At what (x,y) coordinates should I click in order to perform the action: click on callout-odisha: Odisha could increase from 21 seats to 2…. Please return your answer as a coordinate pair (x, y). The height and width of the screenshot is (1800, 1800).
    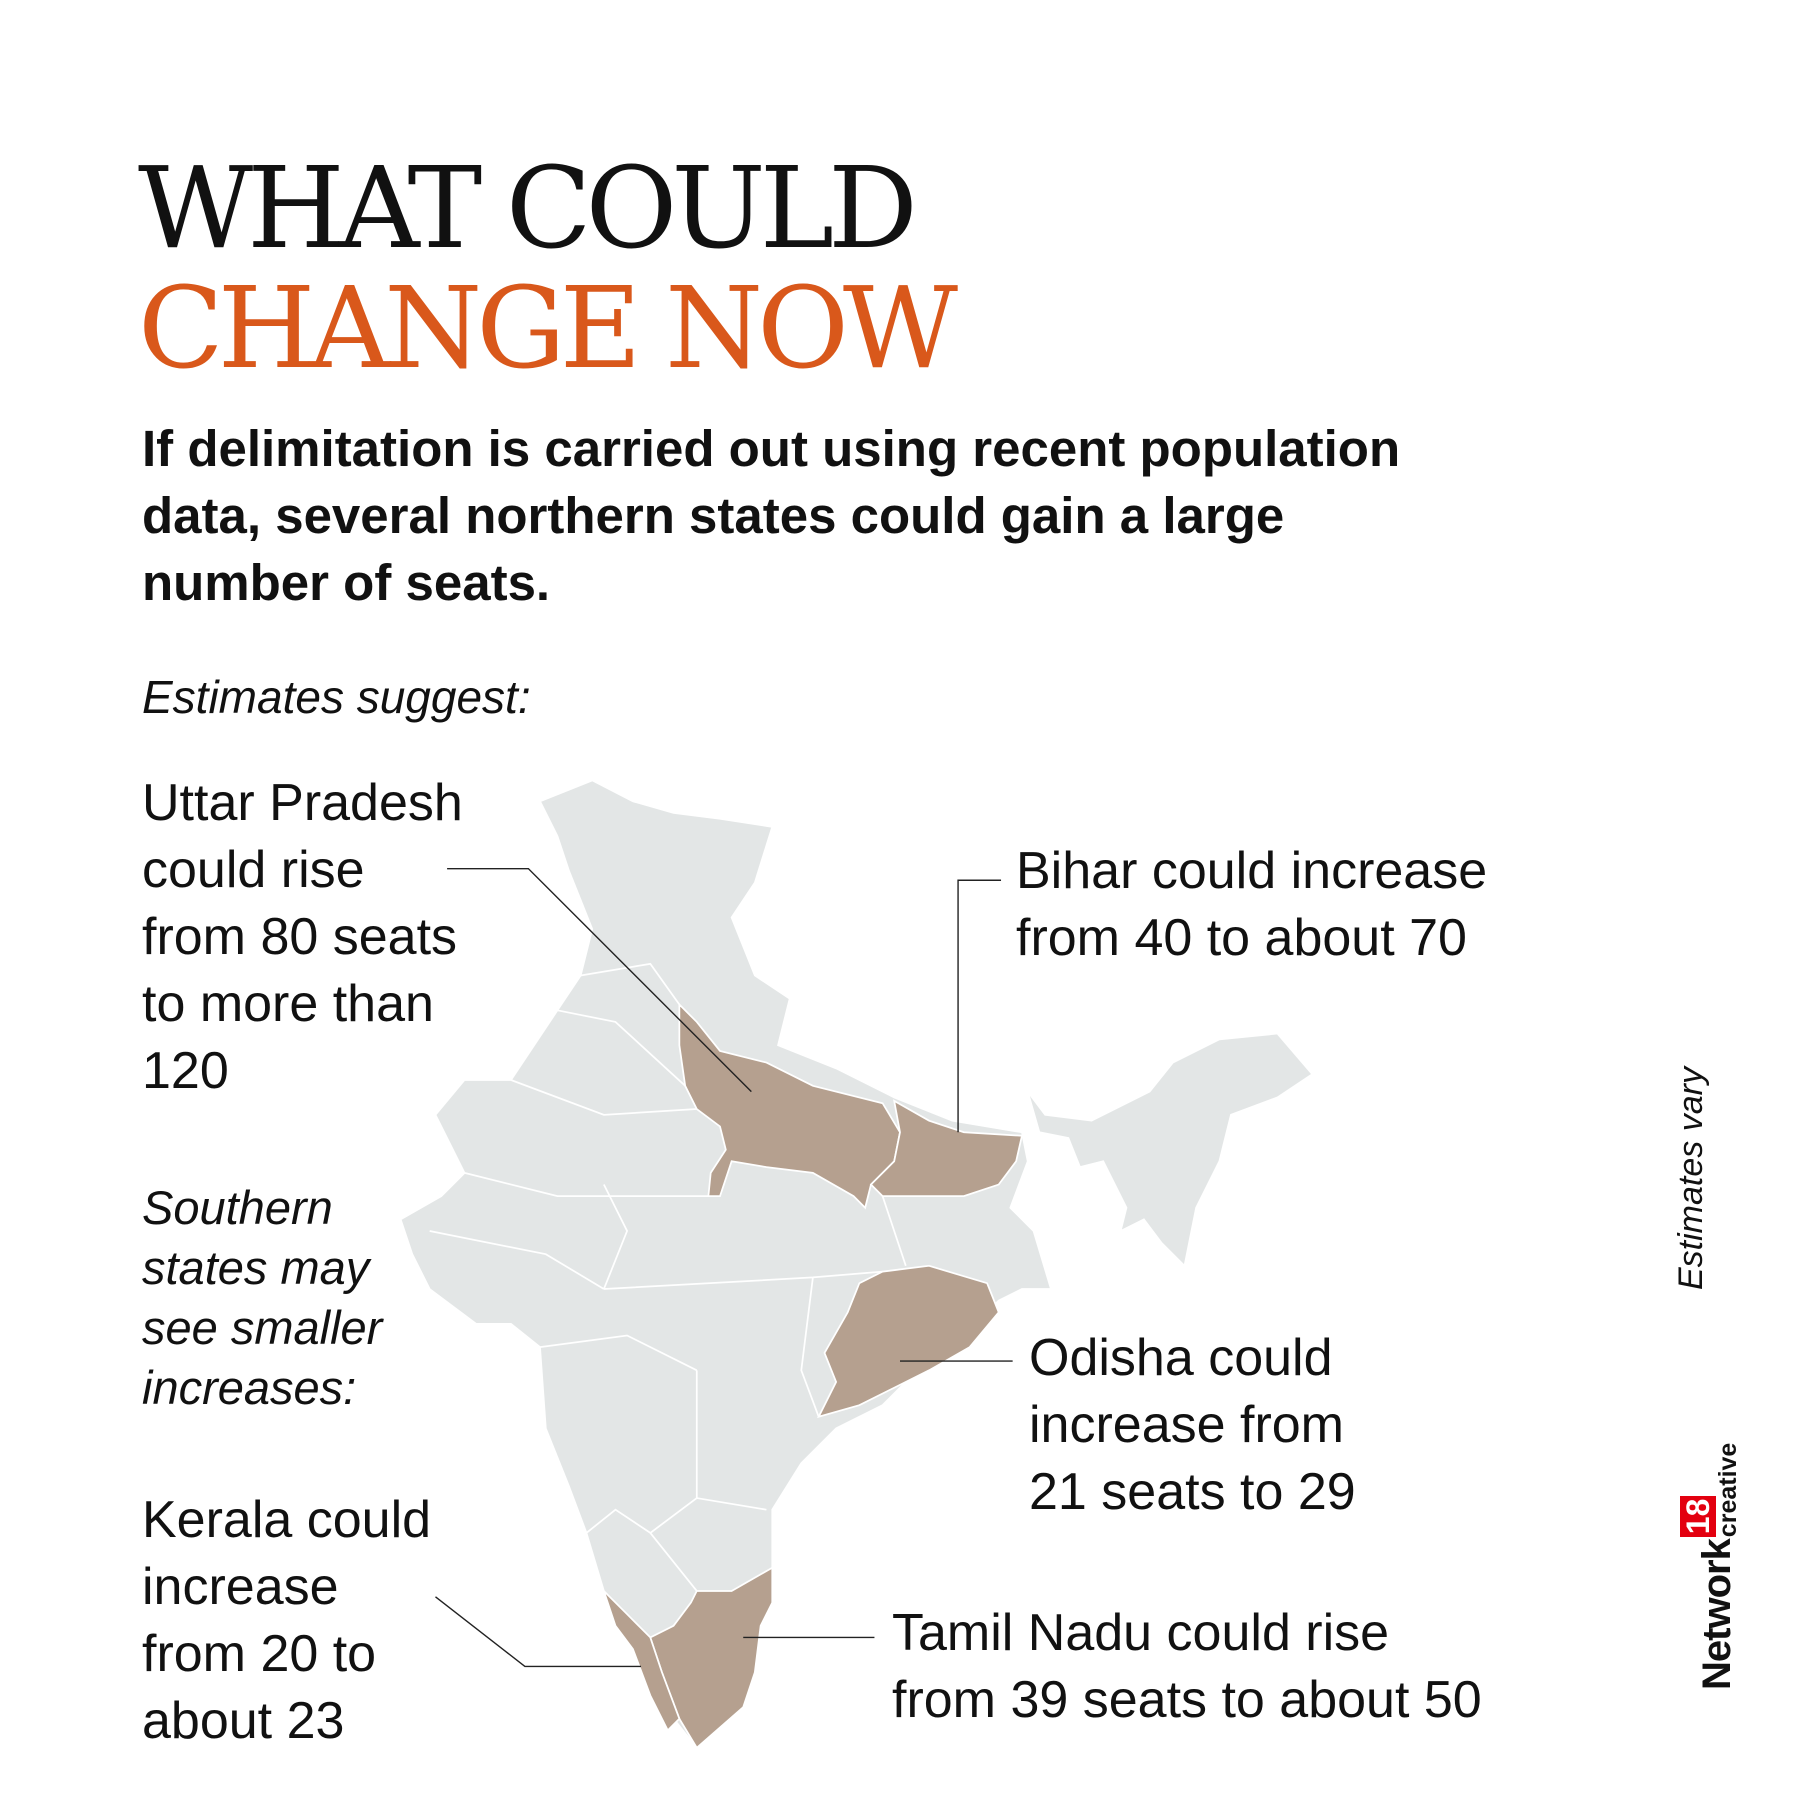
    Looking at the image, I should click on (1192, 1425).